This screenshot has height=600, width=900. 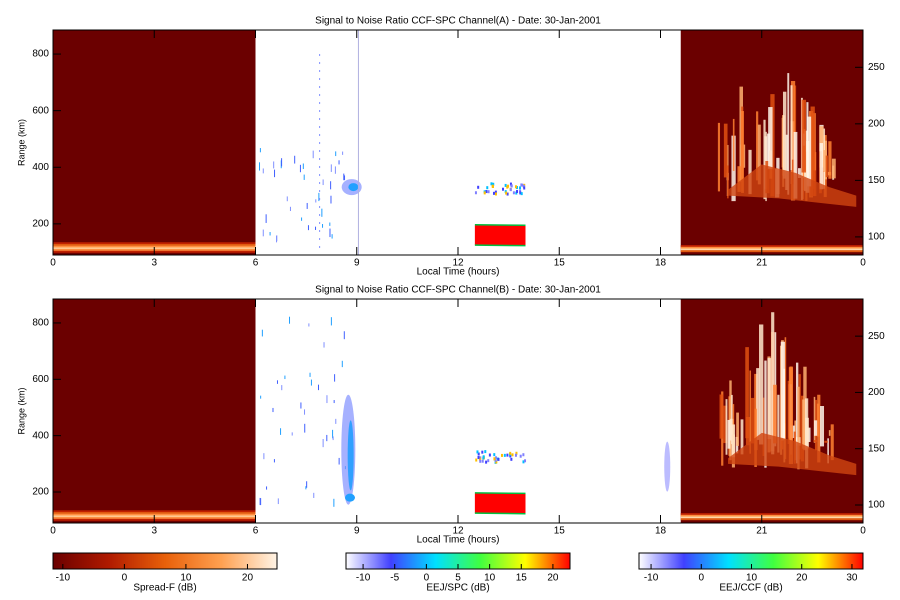 What do you see at coordinates (248, 578) in the screenshot?
I see `colorbar-tick-label: 20` at bounding box center [248, 578].